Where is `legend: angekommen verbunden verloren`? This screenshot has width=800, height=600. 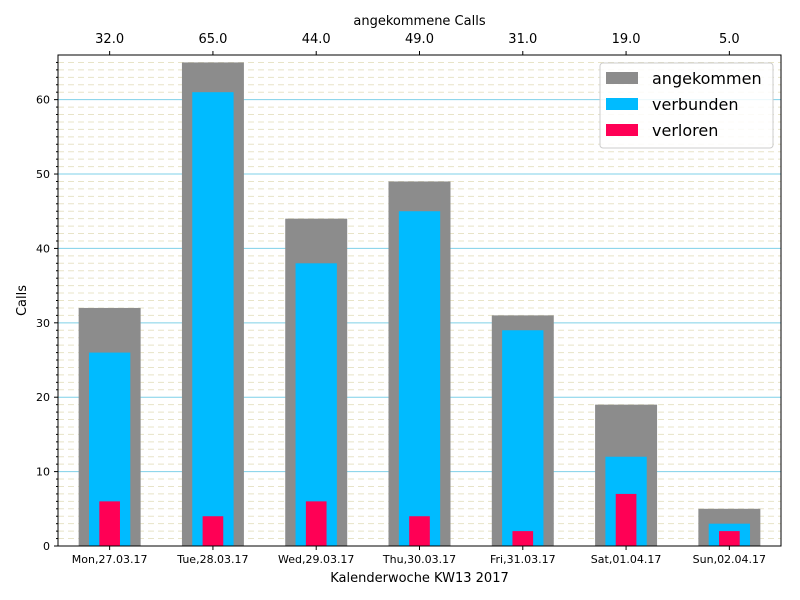 legend: angekommen verbunden verloren is located at coordinates (686, 105).